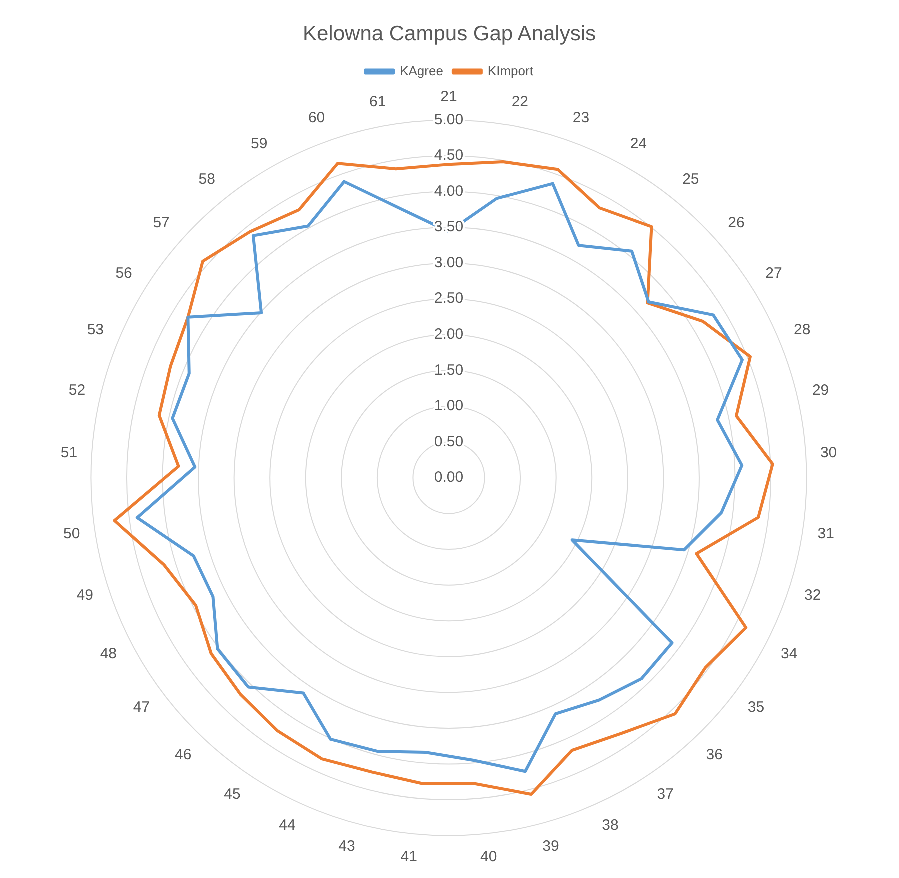 Image resolution: width=899 pixels, height=878 pixels. I want to click on spoke-label: 27, so click(774, 273).